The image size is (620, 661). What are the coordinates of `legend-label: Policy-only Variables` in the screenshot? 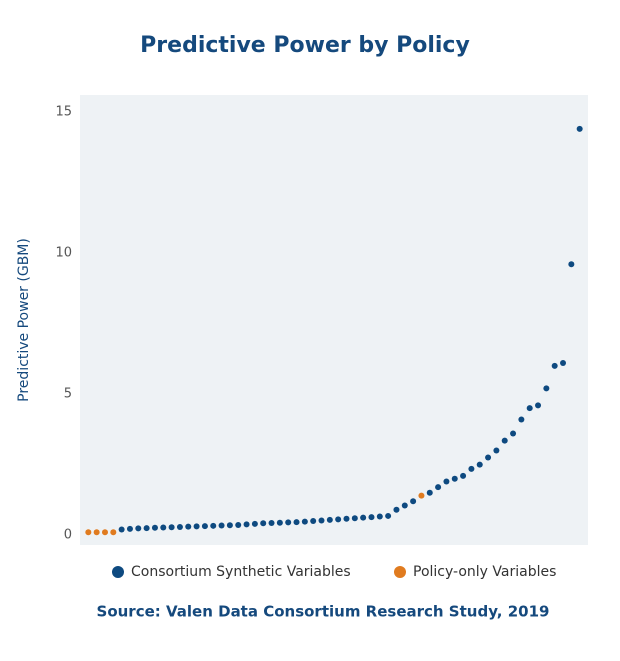 It's located at (484, 572).